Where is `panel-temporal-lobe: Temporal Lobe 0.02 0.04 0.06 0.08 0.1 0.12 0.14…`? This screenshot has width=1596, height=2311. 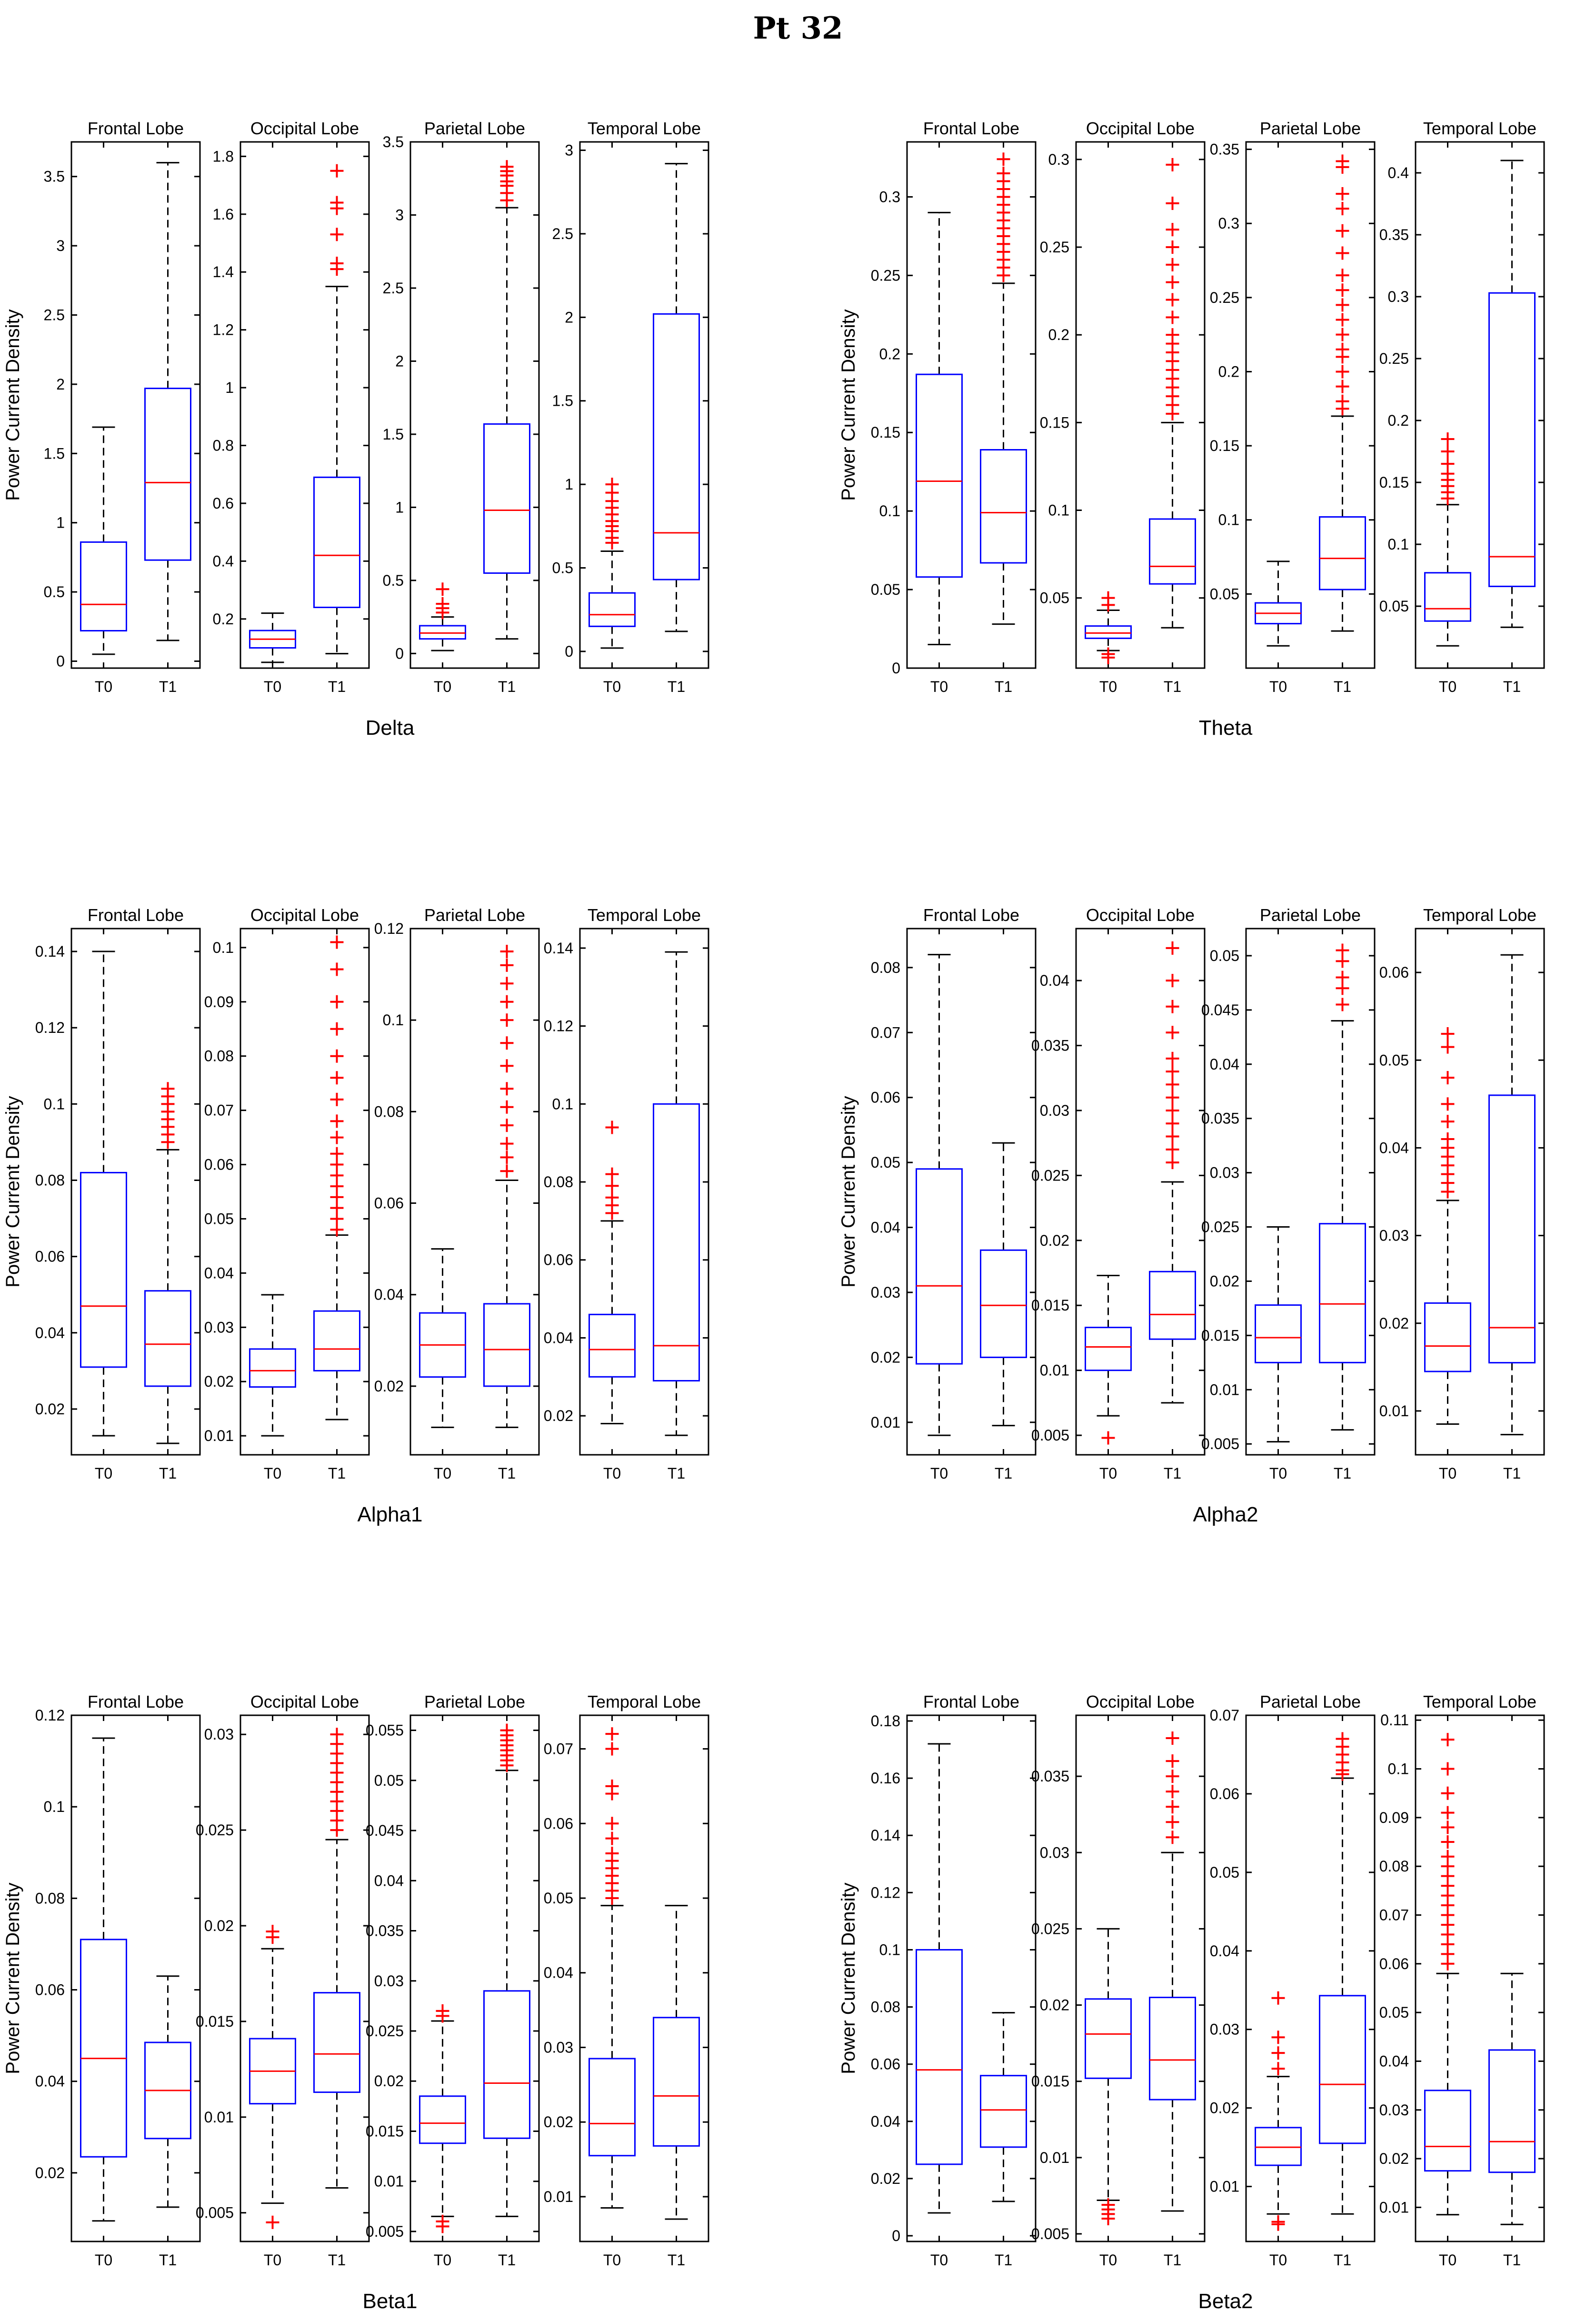
panel-temporal-lobe: Temporal Lobe 0.02 0.04 0.06 0.08 0.1 0.12 0.14… is located at coordinates (626, 1193).